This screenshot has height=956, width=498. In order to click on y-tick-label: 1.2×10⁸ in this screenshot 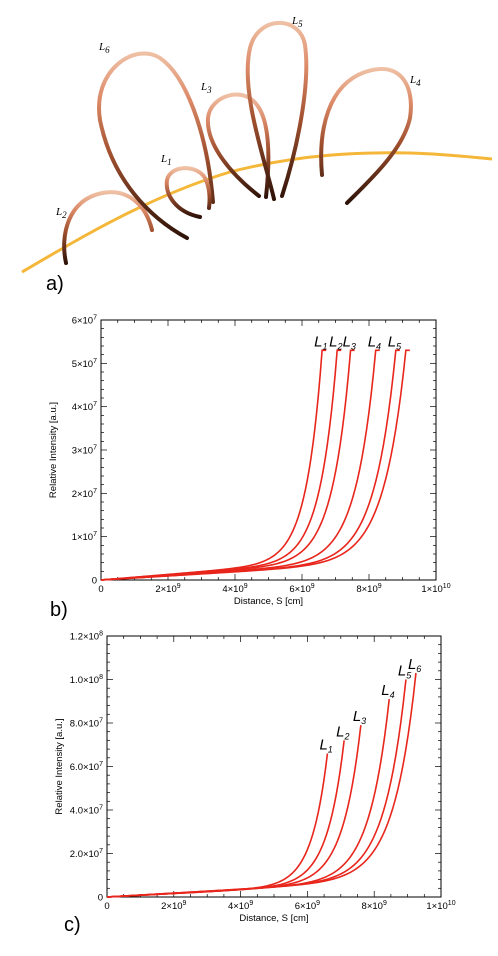, I will do `click(86, 637)`.